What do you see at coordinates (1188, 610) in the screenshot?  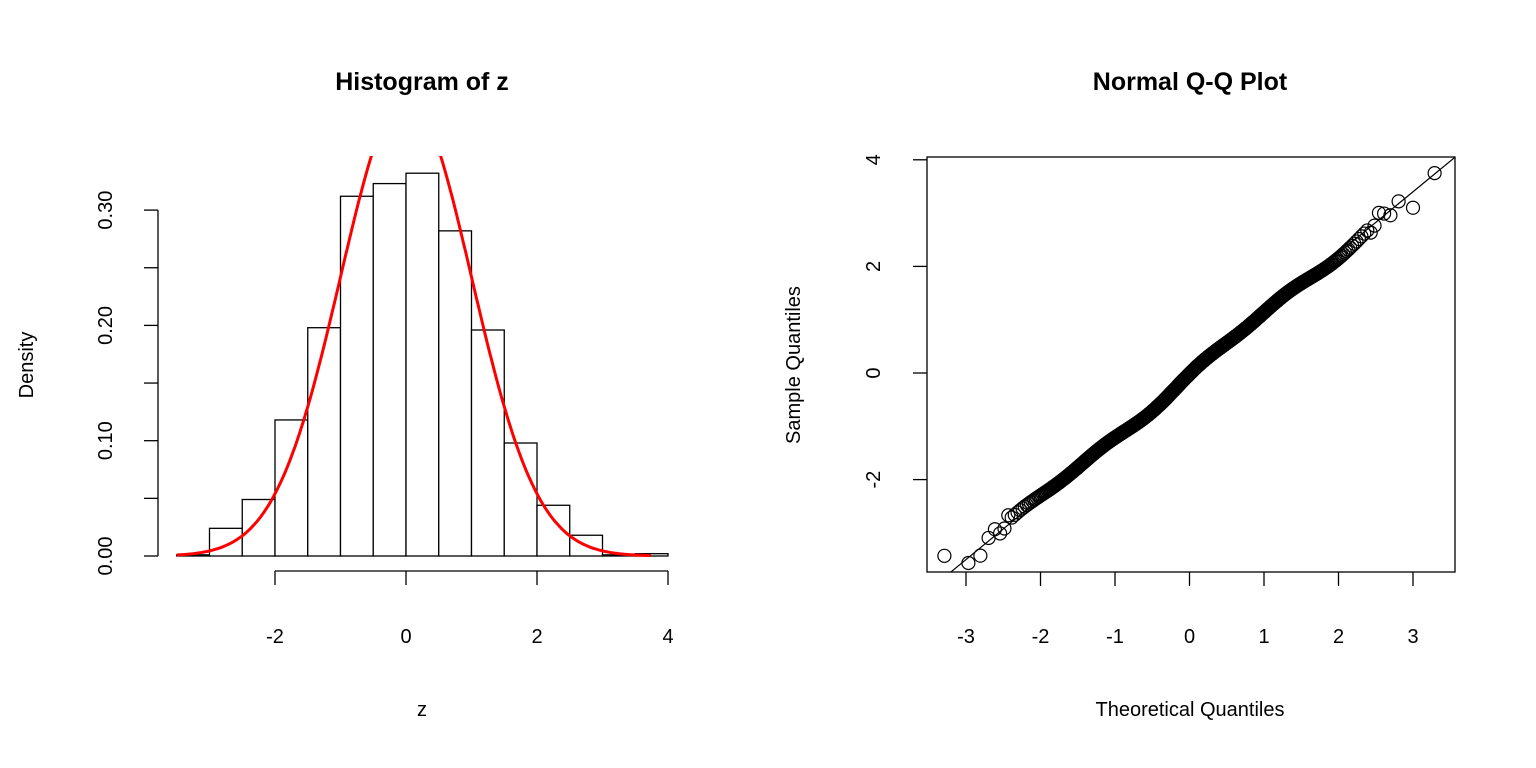 I see `qq-x-axis: -3 -2 -1 0 1 2 3` at bounding box center [1188, 610].